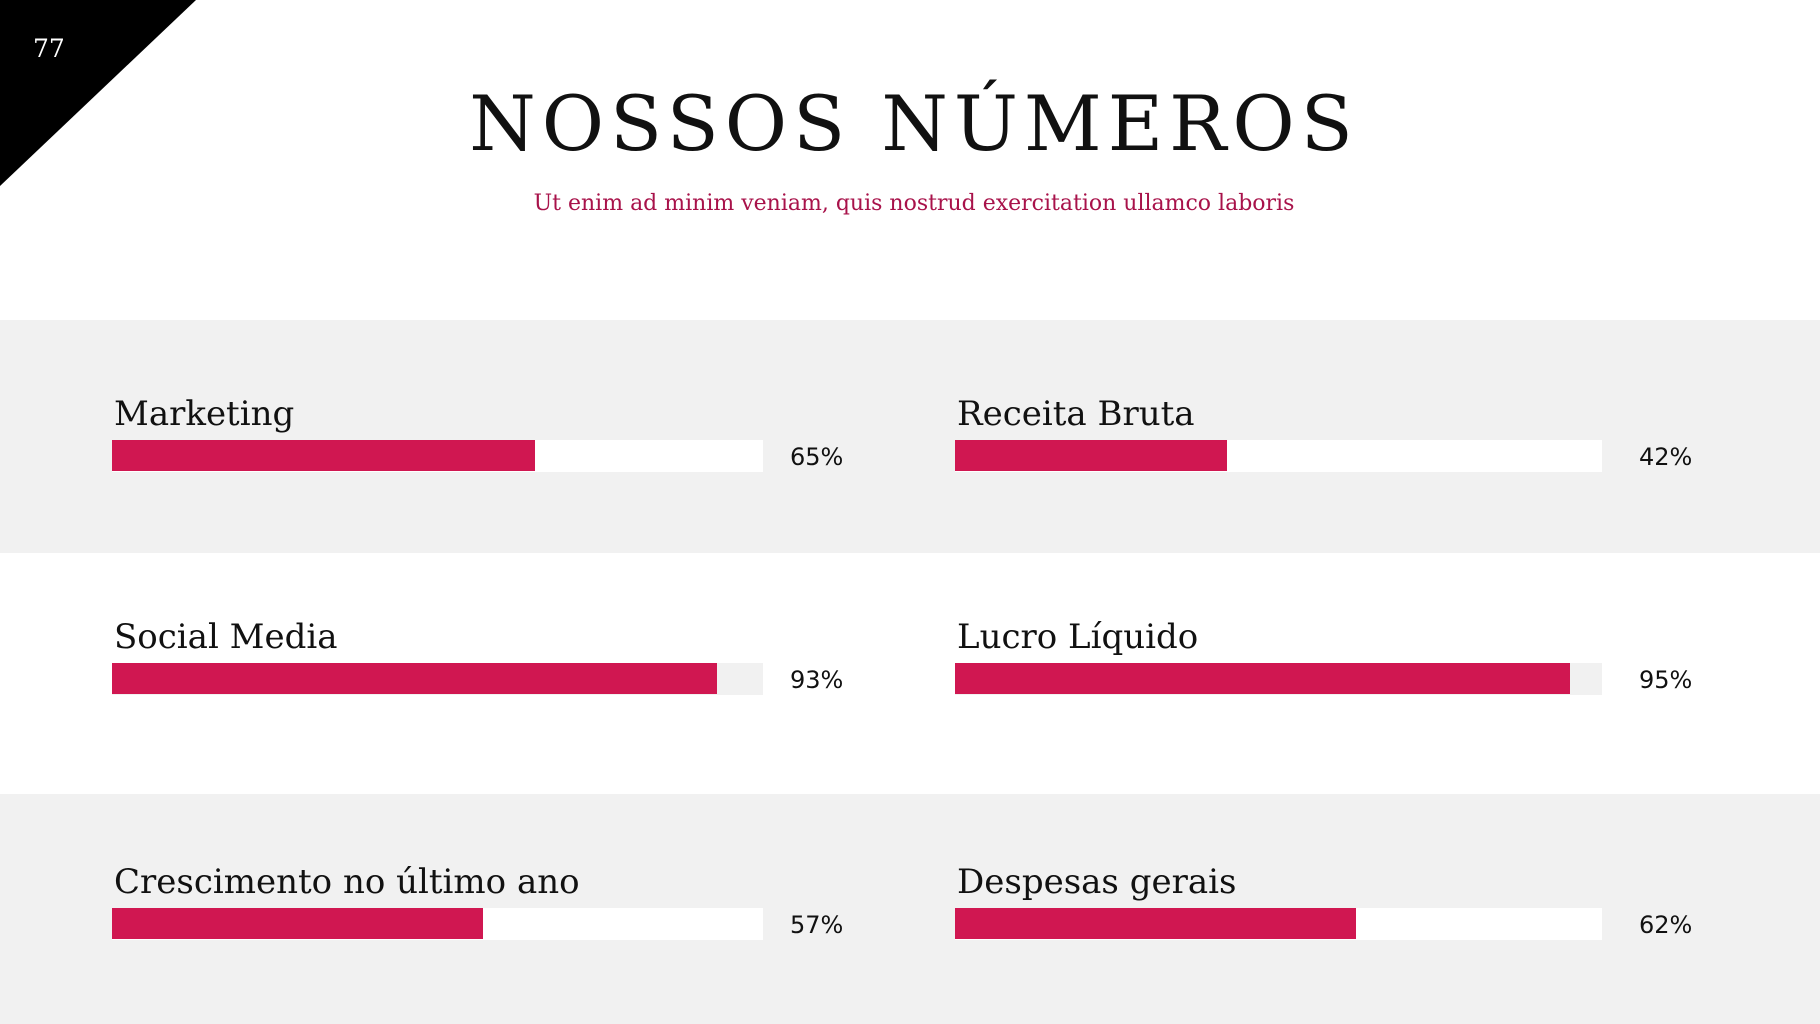 The width and height of the screenshot is (1820, 1024). Describe the element at coordinates (491, 659) in the screenshot. I see `metric-item: Social Media 93%` at that location.